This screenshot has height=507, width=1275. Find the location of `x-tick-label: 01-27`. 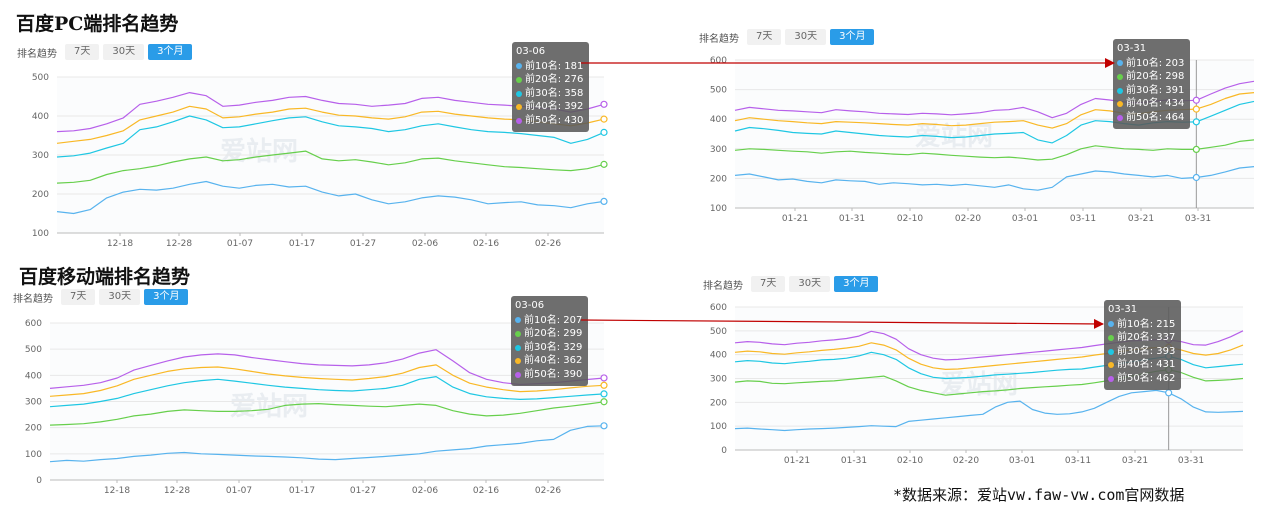

x-tick-label: 01-27 is located at coordinates (363, 244).